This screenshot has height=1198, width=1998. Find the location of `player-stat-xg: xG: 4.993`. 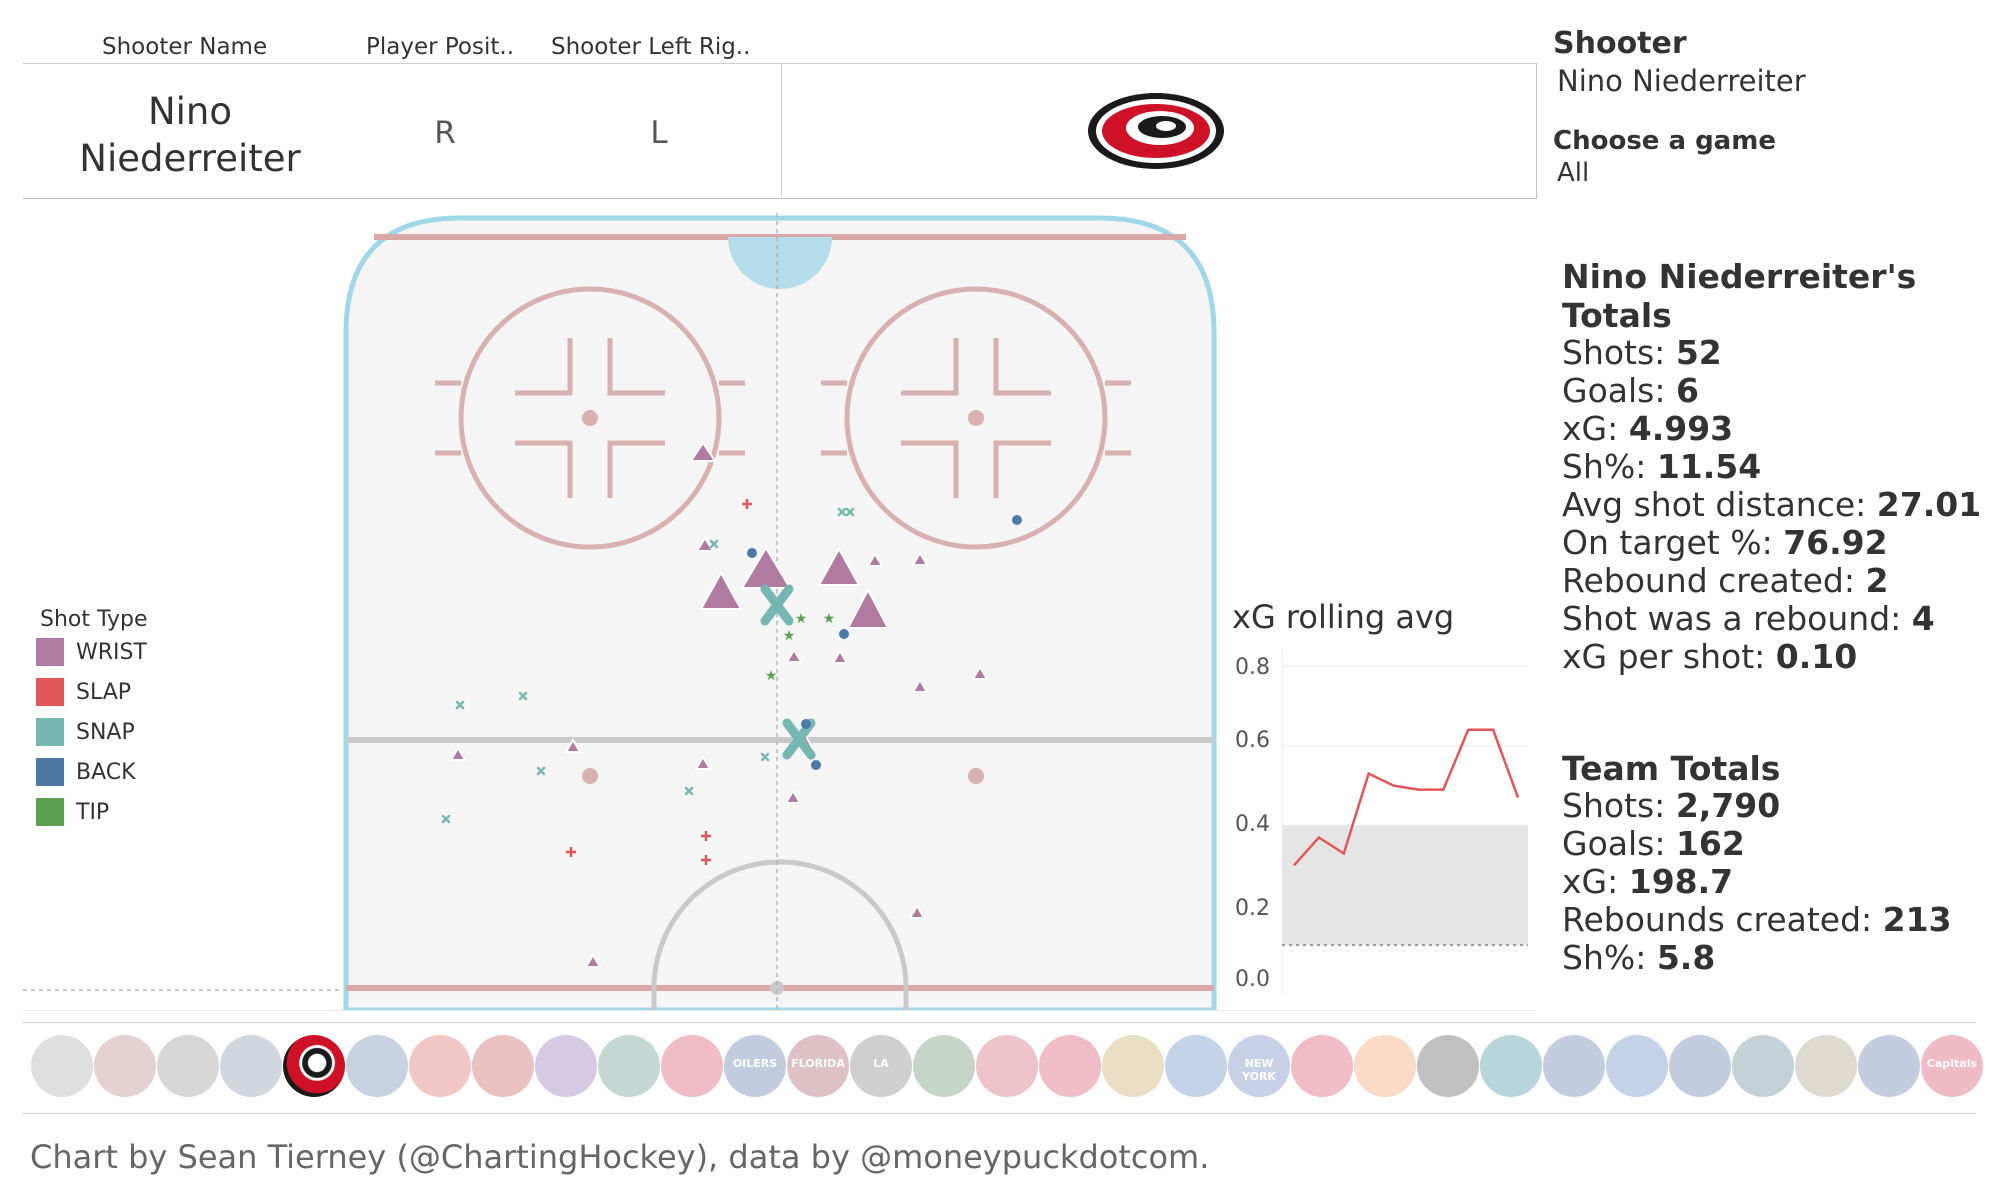

player-stat-xg: xG: 4.993 is located at coordinates (1647, 429).